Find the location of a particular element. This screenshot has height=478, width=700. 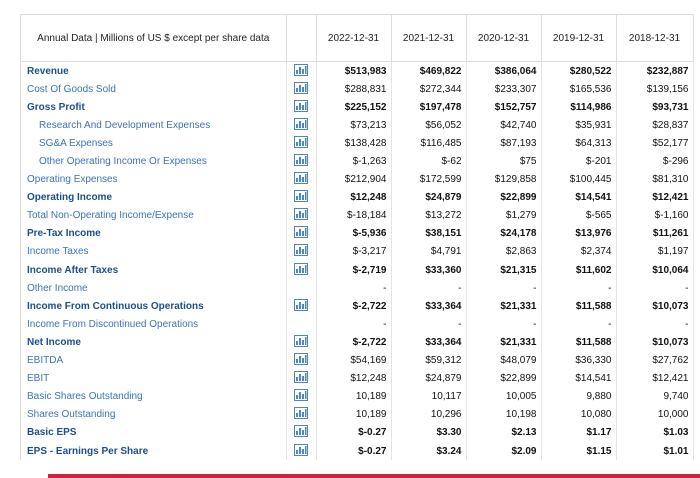

cell-value: $212,904 is located at coordinates (354, 179).